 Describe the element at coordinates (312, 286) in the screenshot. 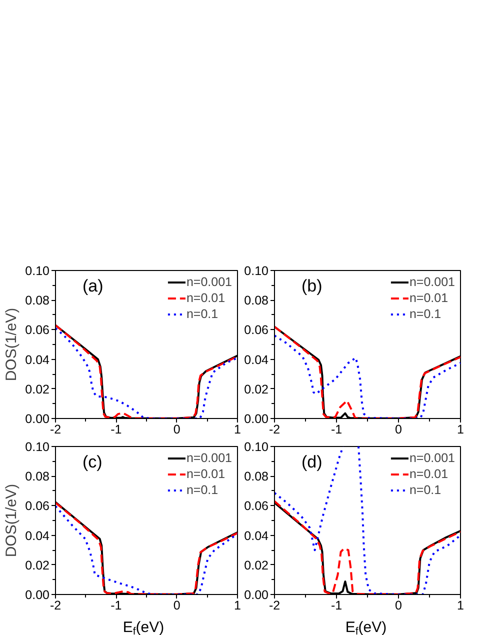

I see `annotation: (b)` at that location.